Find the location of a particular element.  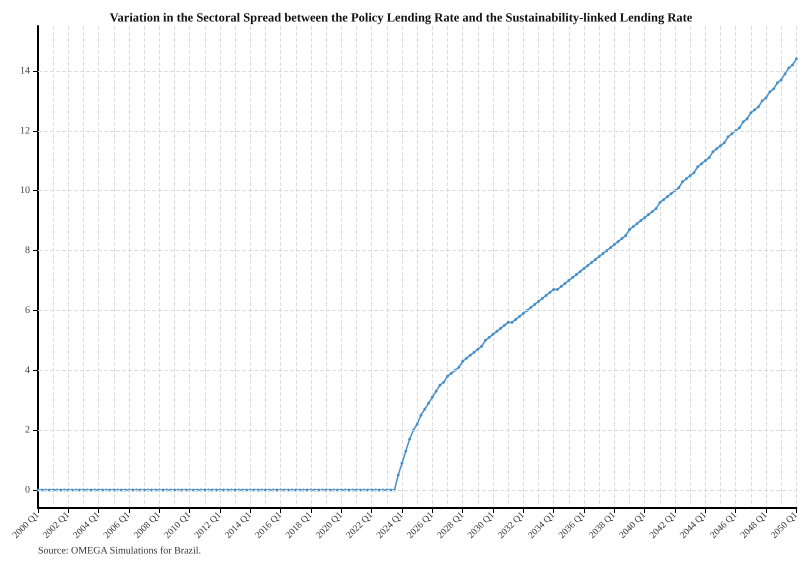

source-note: Source: OMEGA Simulations for Brazil. is located at coordinates (120, 551).